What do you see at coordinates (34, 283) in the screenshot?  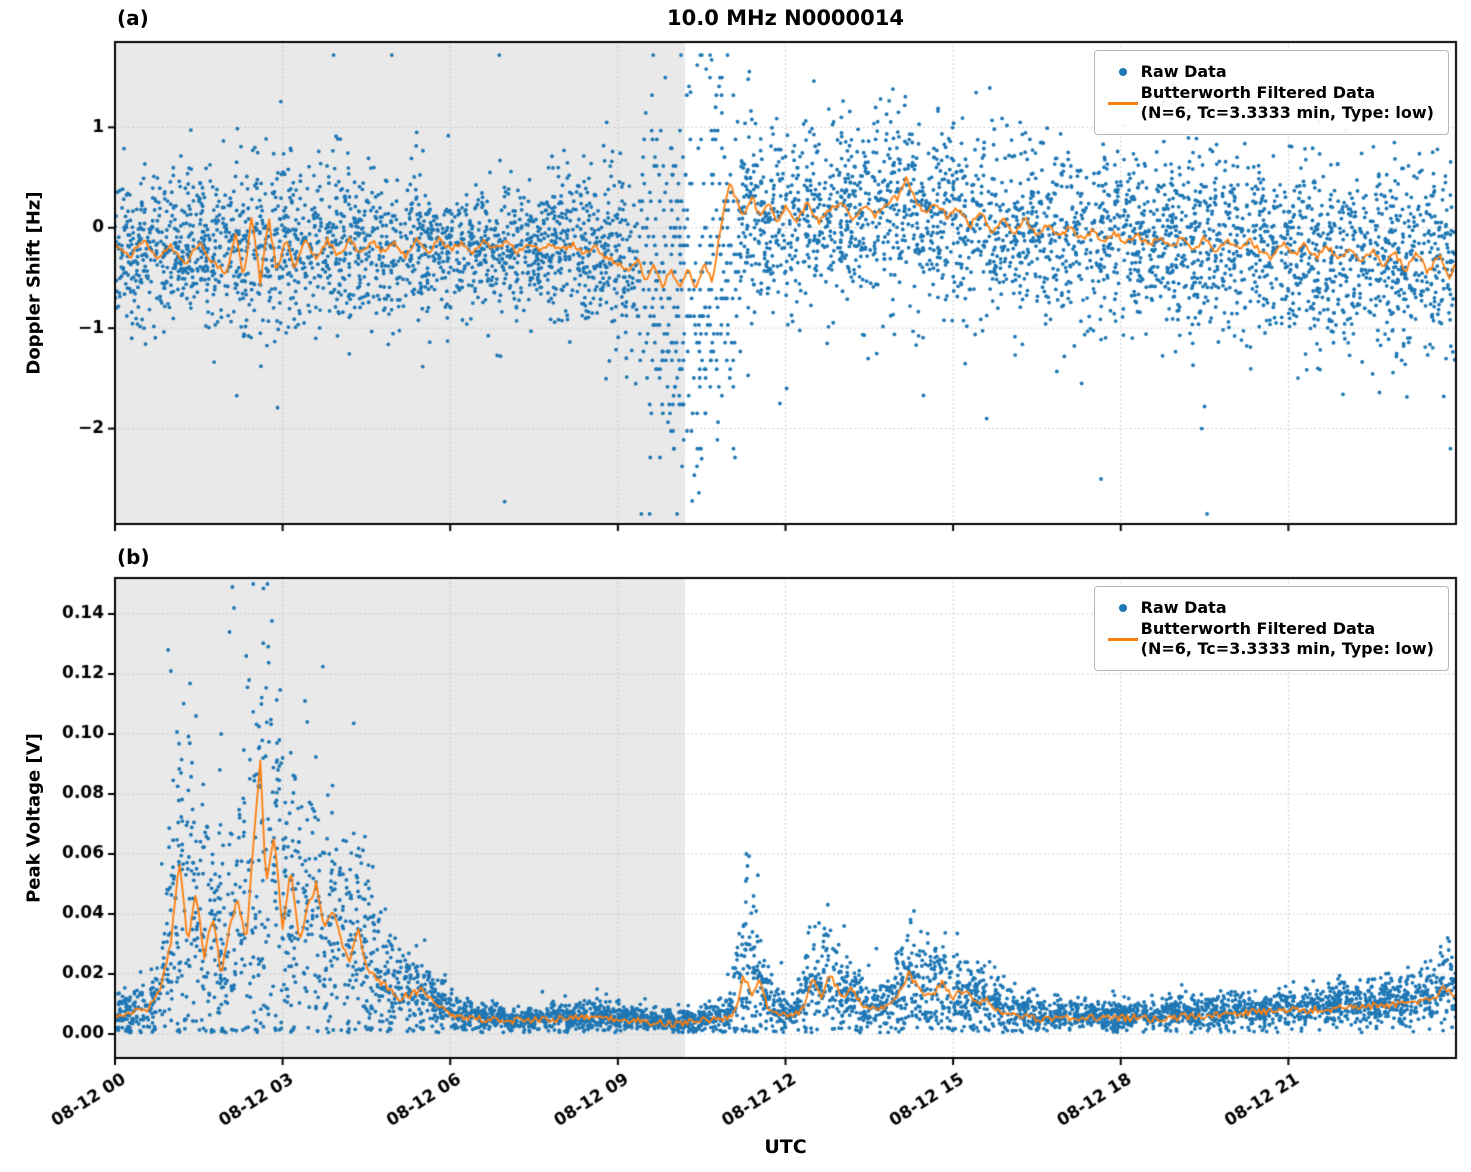 I see `y-axis-label-doppler: Doppler Shift [Hz]` at bounding box center [34, 283].